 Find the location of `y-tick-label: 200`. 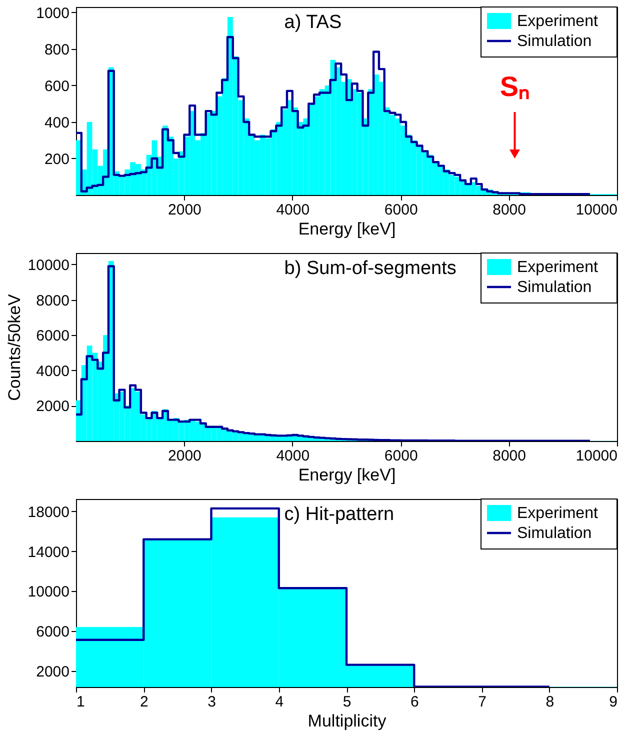

y-tick-label: 200 is located at coordinates (57, 159).